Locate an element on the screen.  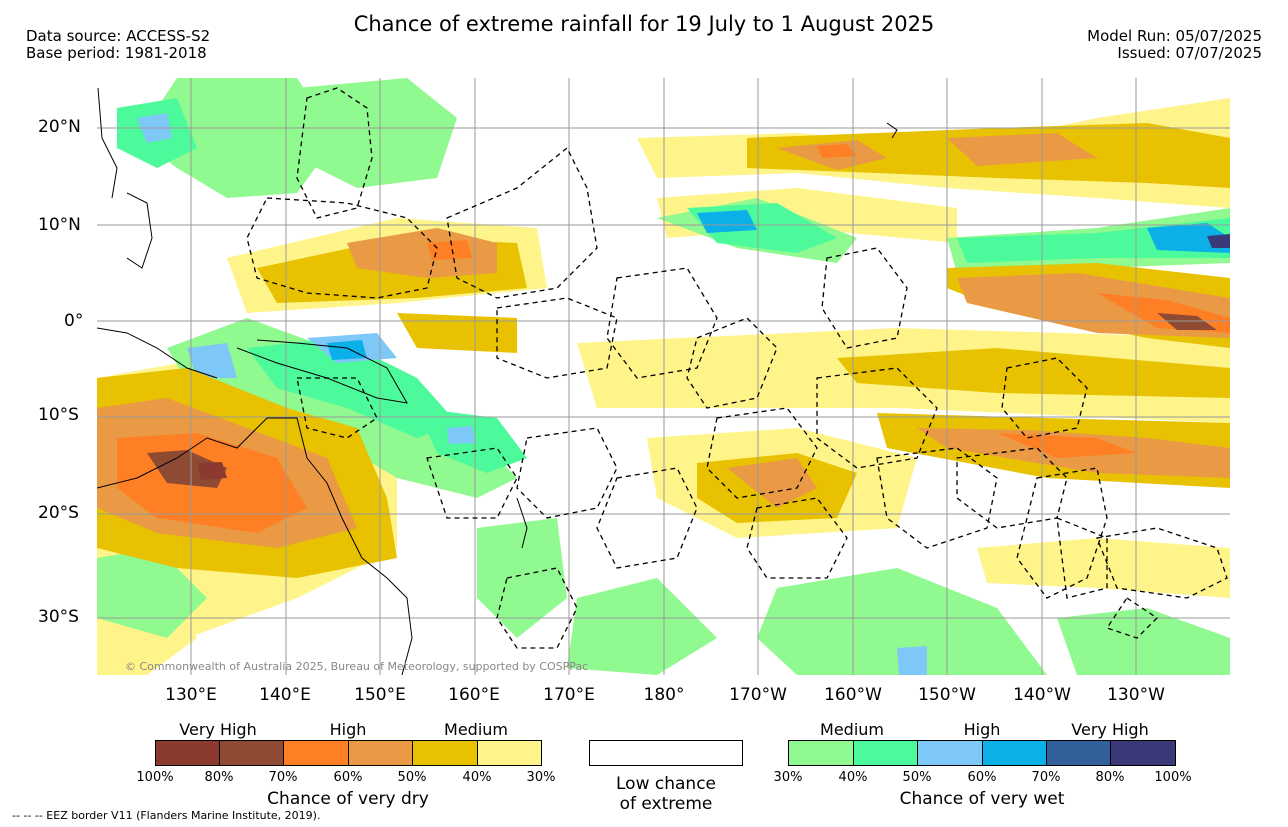
dry-tick-label: 70% is located at coordinates (283, 777).